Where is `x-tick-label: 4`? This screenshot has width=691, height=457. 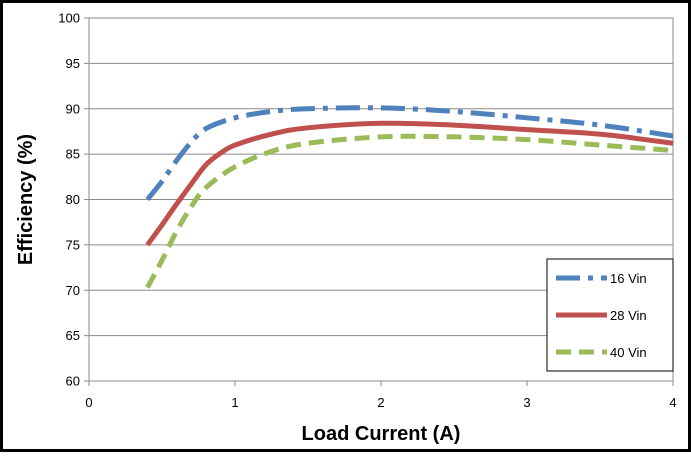
x-tick-label: 4 is located at coordinates (672, 402).